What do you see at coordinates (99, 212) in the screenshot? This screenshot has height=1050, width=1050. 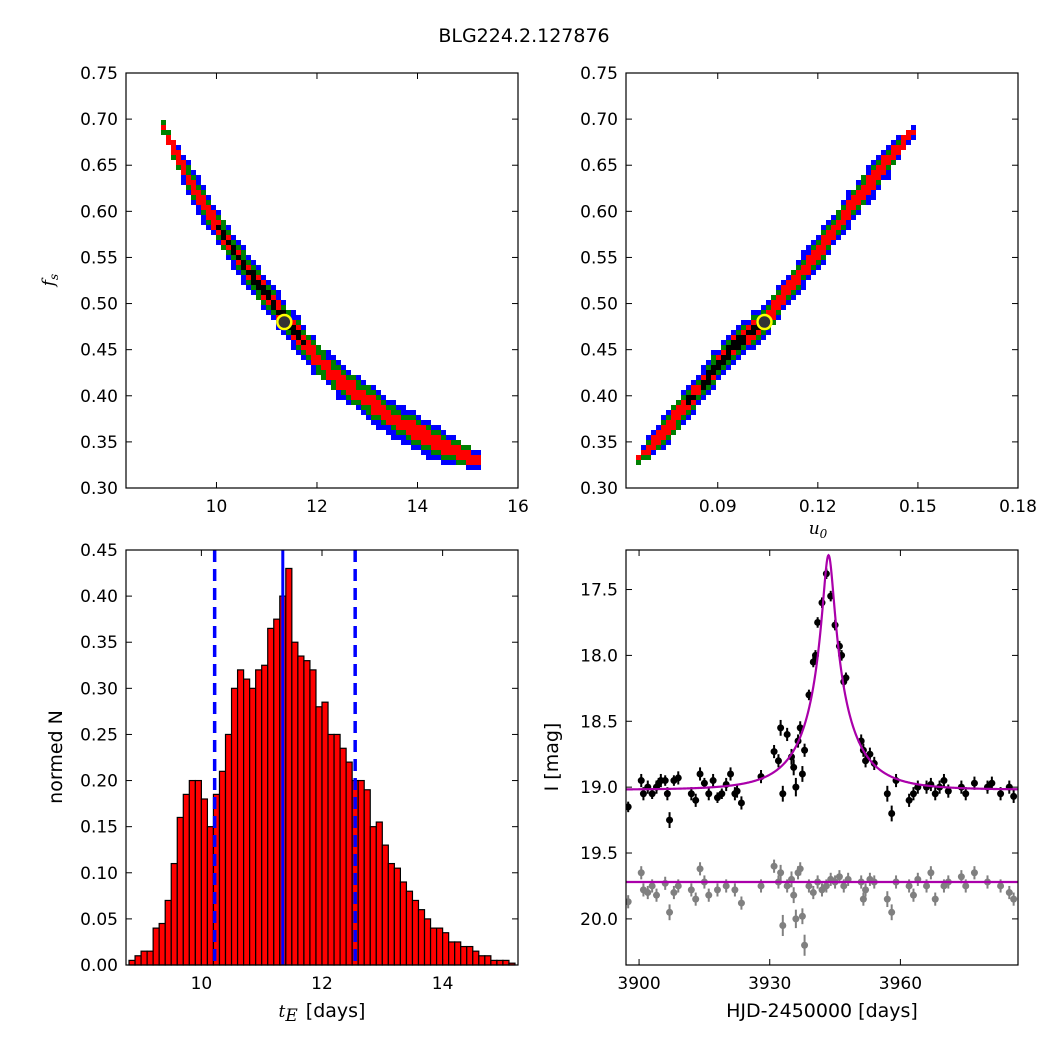 I see `y-tick-label: 0.60` at bounding box center [99, 212].